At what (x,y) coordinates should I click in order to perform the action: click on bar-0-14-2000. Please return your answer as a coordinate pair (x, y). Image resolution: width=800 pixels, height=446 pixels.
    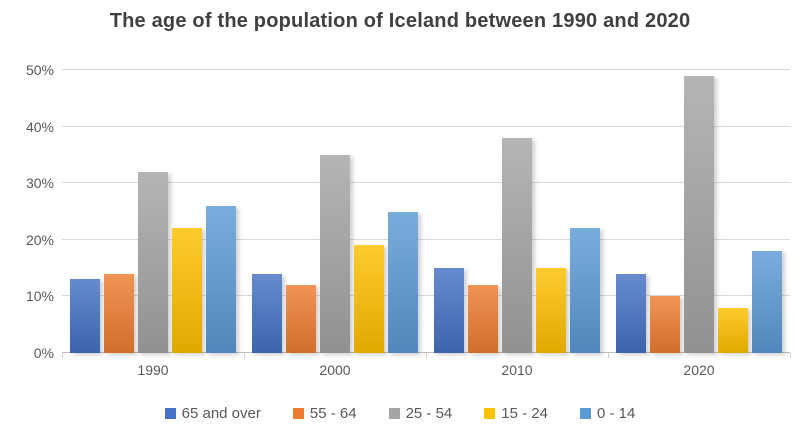
    Looking at the image, I should click on (403, 282).